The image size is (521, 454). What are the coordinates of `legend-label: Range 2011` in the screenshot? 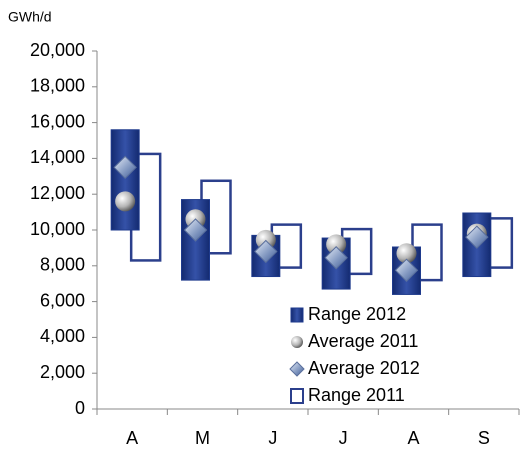 It's located at (356, 395).